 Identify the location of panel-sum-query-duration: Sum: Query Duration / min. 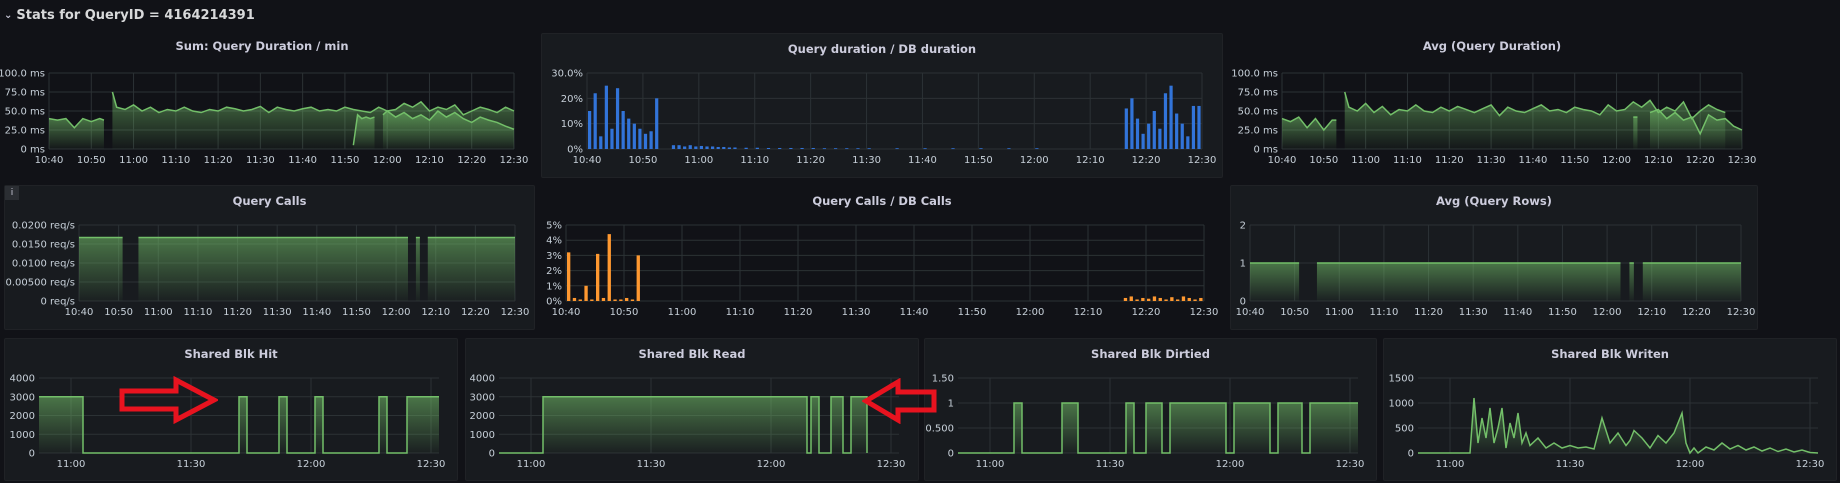
(262, 104).